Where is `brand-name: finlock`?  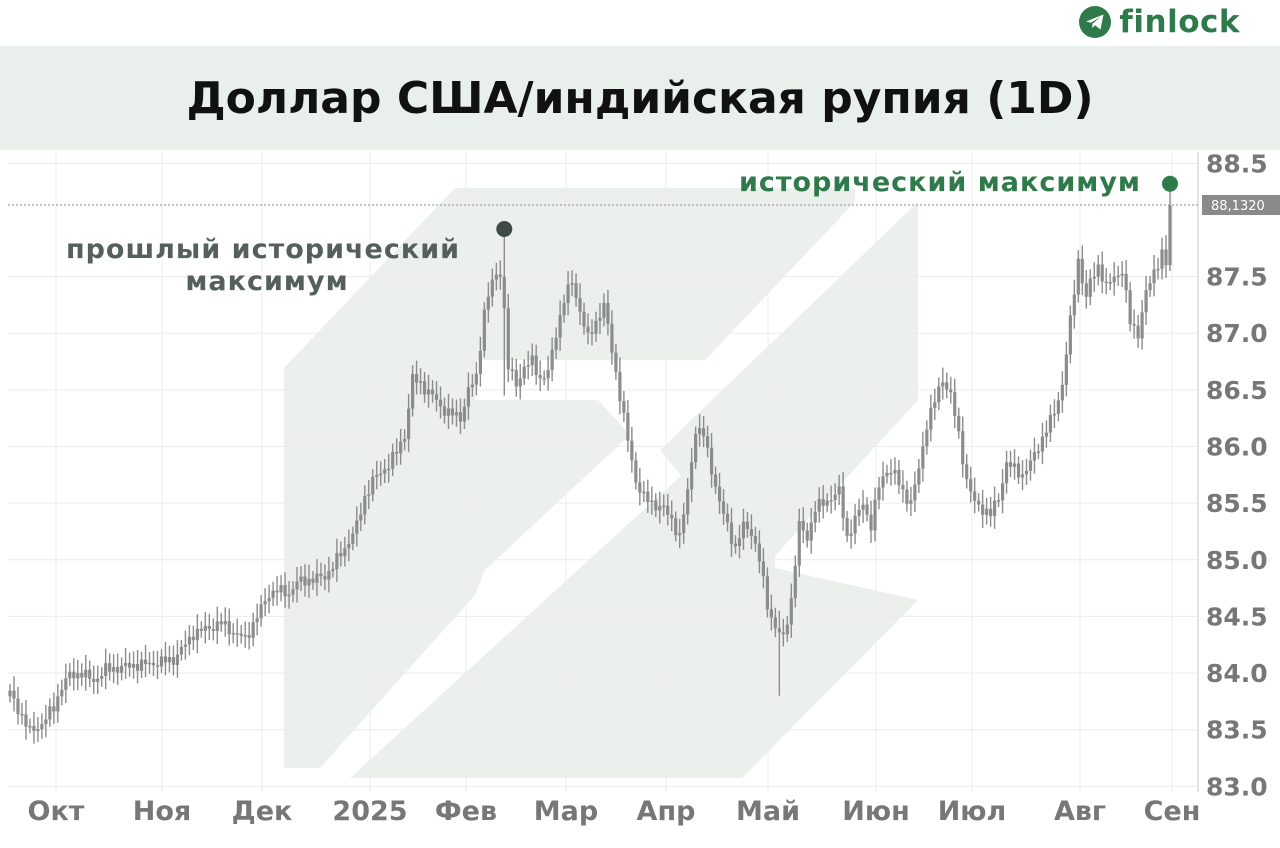 brand-name: finlock is located at coordinates (1179, 22).